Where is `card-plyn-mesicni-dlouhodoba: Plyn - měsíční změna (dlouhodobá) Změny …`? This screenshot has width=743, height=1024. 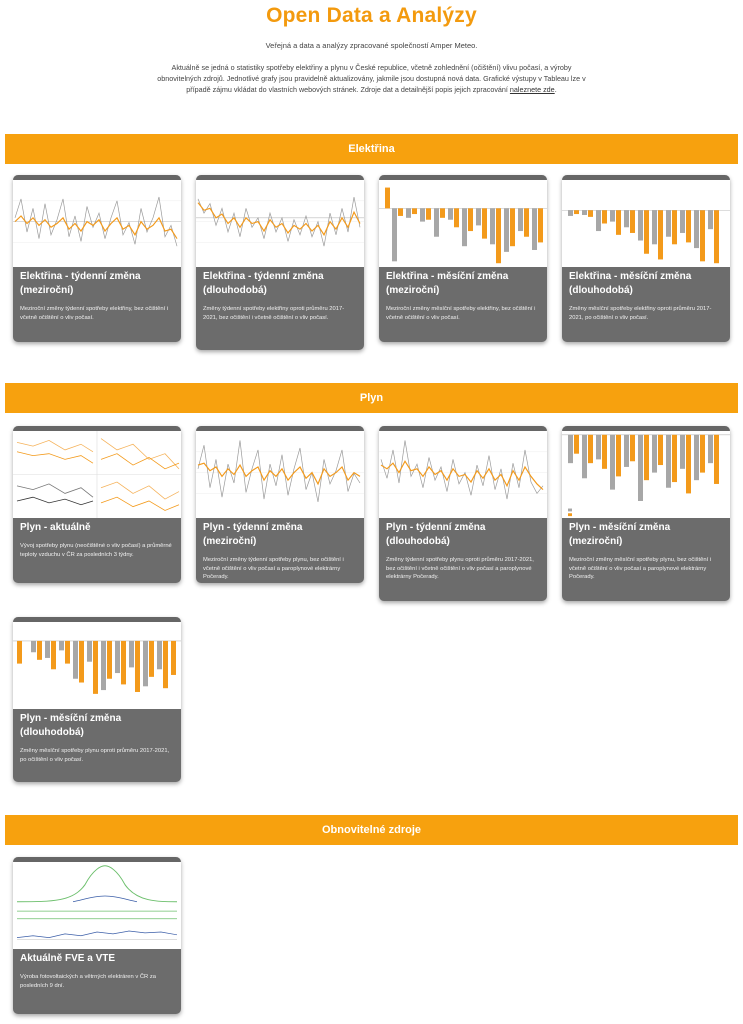
card-plyn-mesicni-dlouhodoba: Plyn - měsíční změna (dlouhodobá) Změny … is located at coordinates (97, 699).